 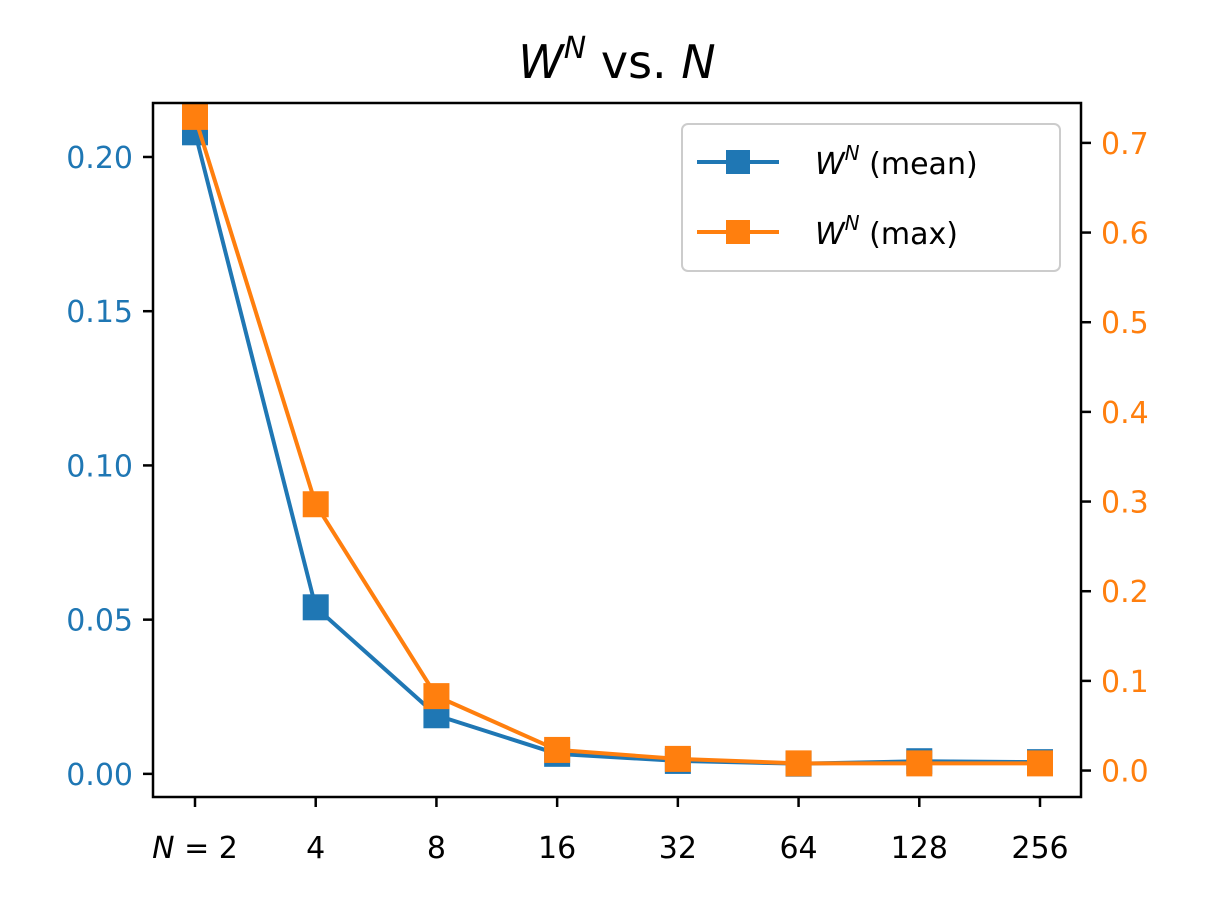 I want to click on x-tick-label-4: 4, so click(x=315, y=848).